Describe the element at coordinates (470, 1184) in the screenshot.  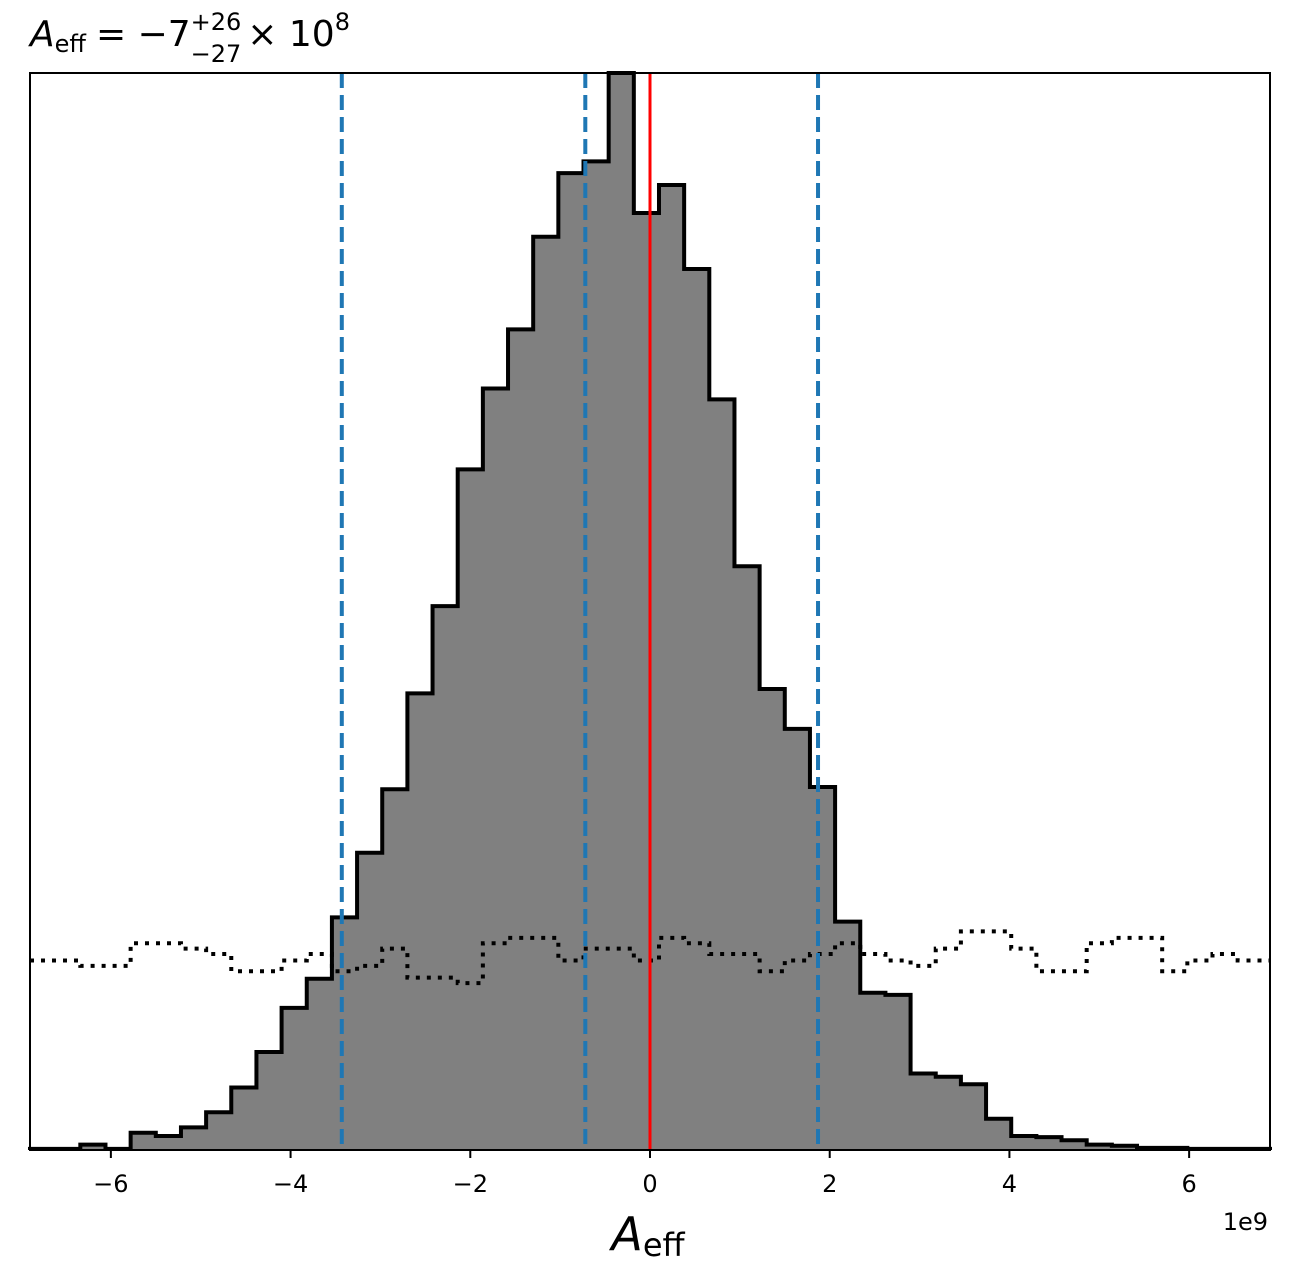
I see `x-tick-label: −2` at that location.